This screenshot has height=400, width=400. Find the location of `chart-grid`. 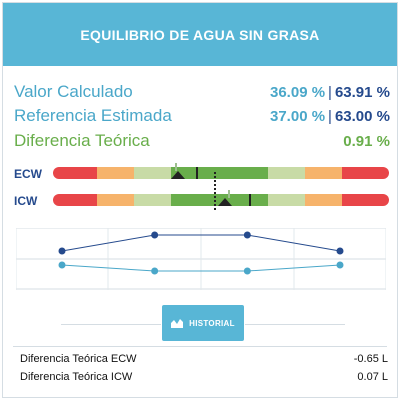

chart-grid is located at coordinates (201, 259).